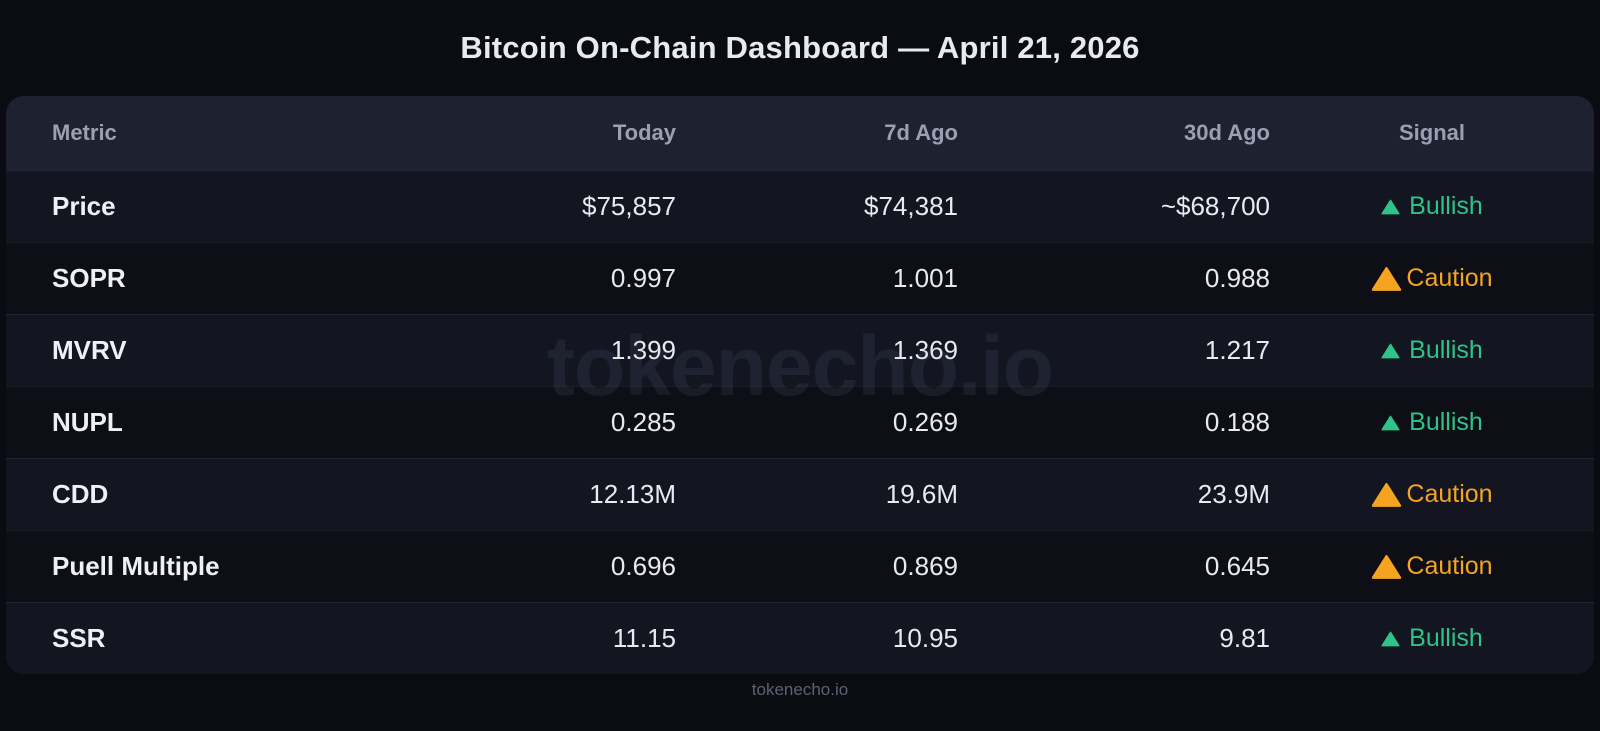 The image size is (1600, 731). What do you see at coordinates (79, 638) in the screenshot?
I see `metric-name: SSR` at bounding box center [79, 638].